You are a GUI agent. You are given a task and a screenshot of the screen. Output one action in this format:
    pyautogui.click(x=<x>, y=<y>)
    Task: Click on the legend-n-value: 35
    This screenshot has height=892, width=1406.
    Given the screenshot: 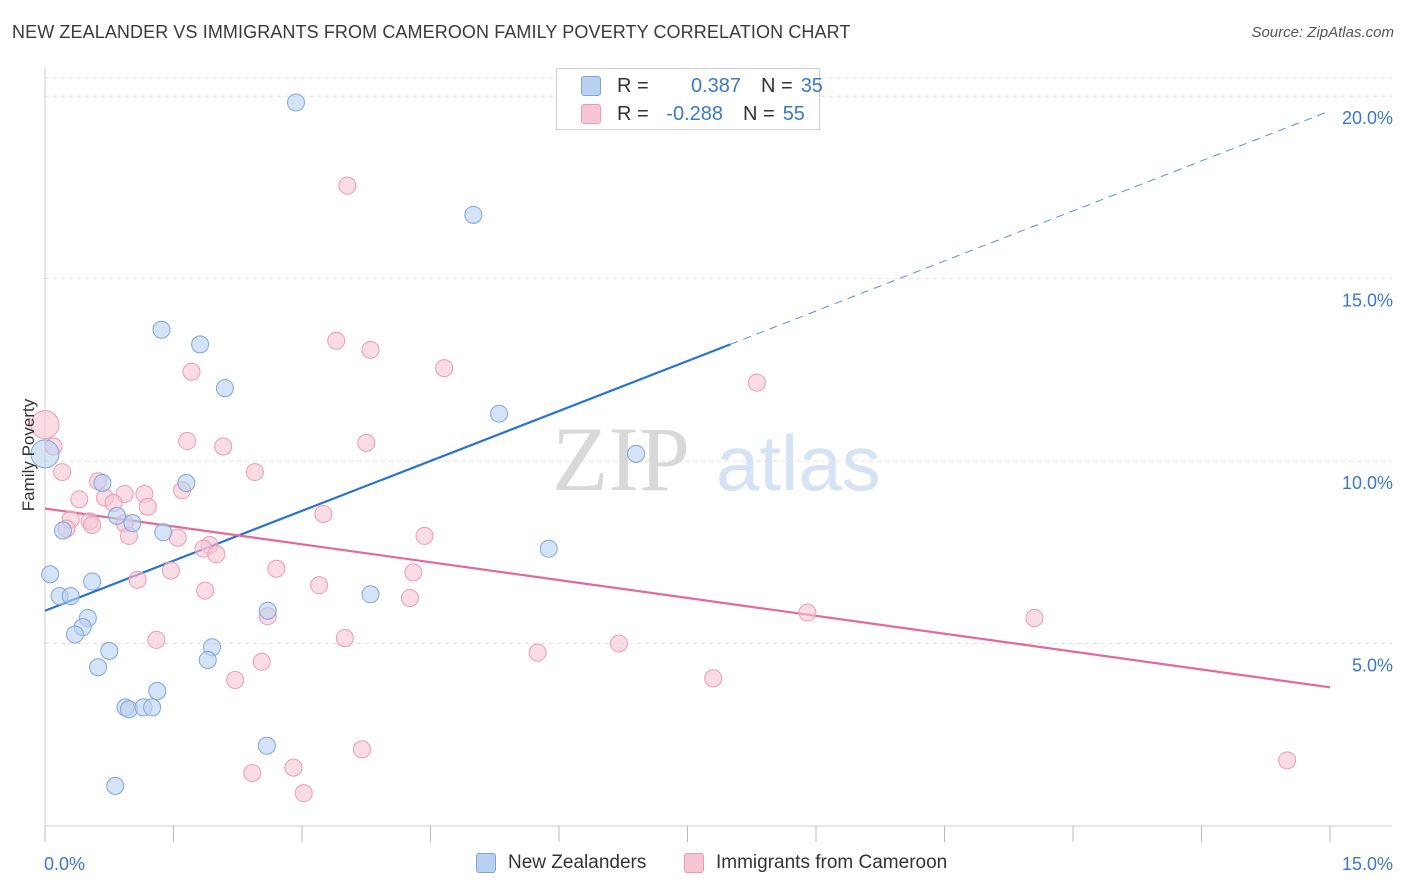 What is the action you would take?
    pyautogui.click(x=811, y=85)
    